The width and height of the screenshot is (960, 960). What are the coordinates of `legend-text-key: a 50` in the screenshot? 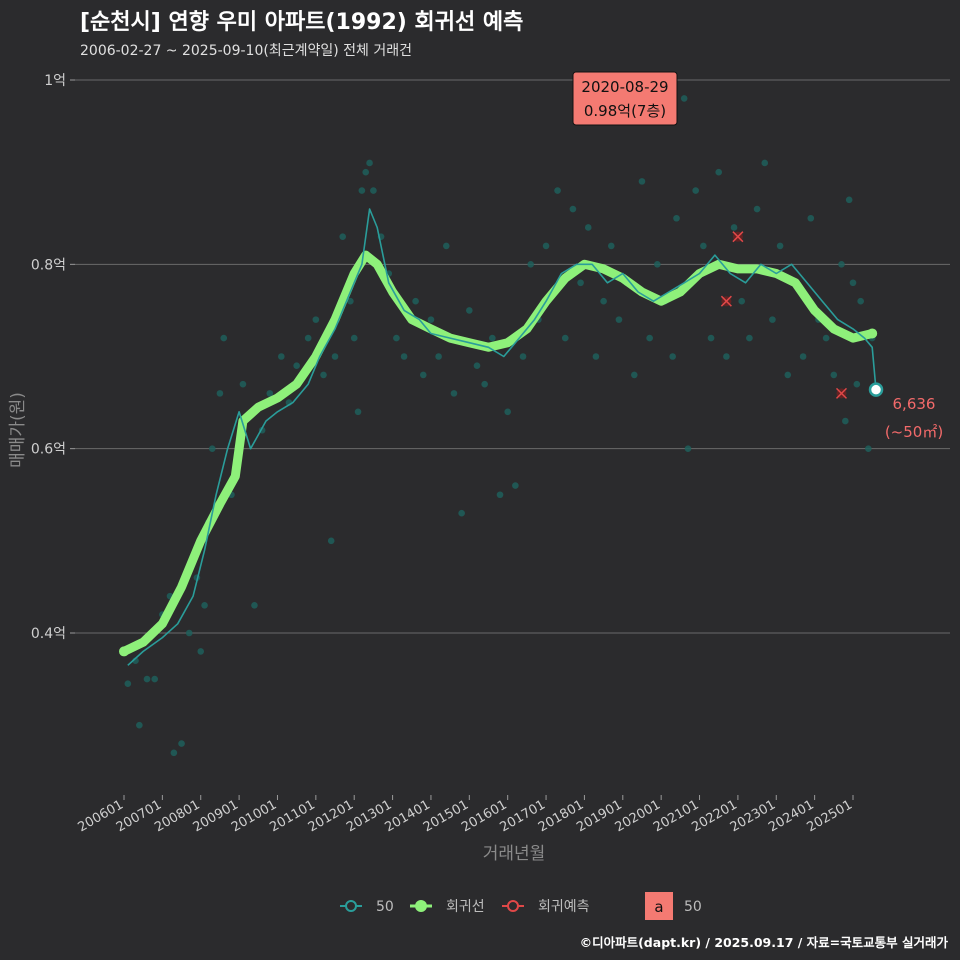 It's located at (673, 906).